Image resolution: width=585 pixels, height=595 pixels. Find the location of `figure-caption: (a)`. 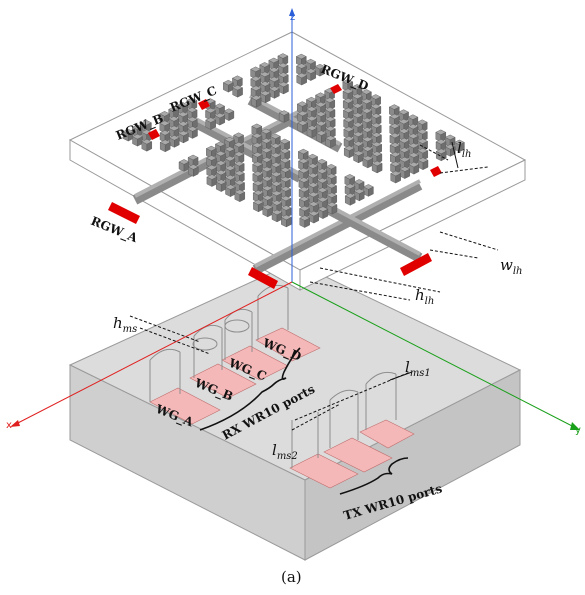

figure-caption: (a) is located at coordinates (291, 577).